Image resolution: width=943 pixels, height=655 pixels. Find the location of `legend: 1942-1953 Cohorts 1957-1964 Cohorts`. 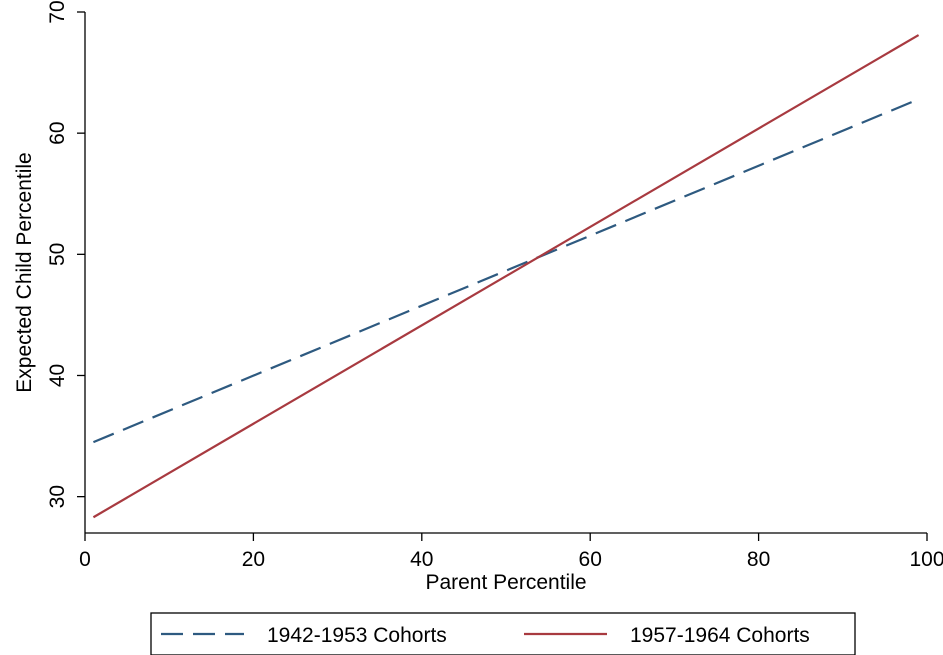

legend: 1942-1953 Cohorts 1957-1964 Cohorts is located at coordinates (503, 633).